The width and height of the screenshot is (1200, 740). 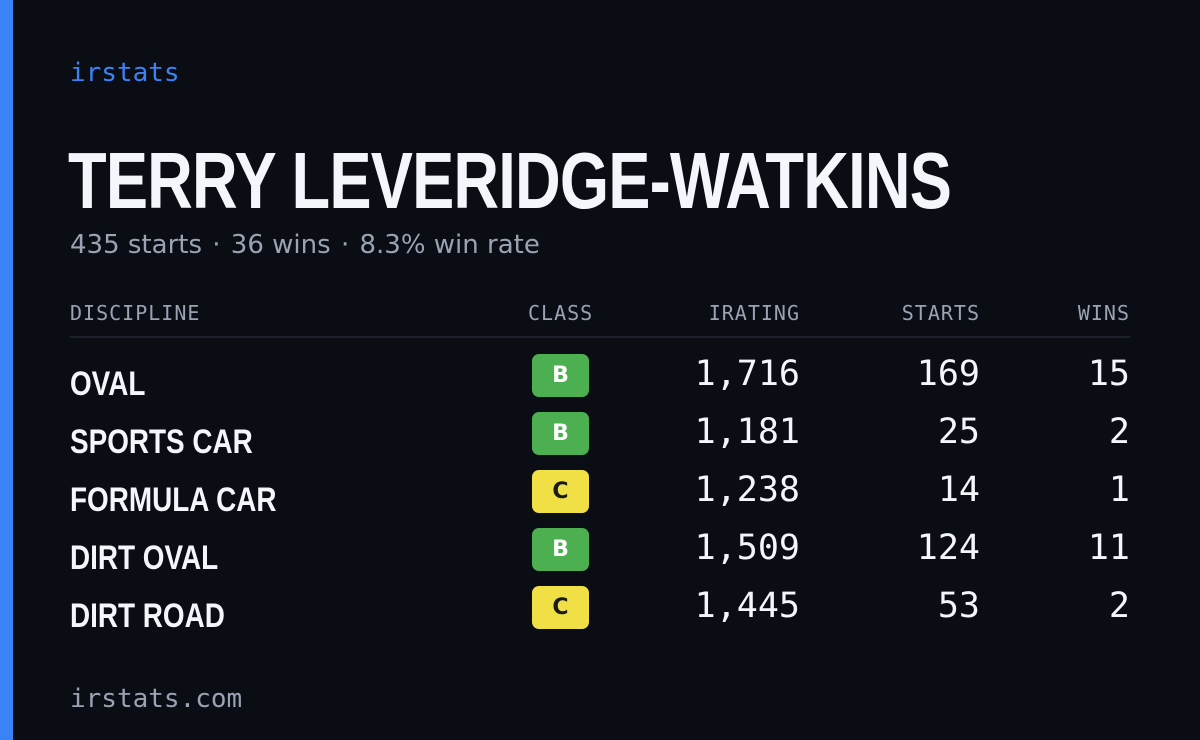 I want to click on discipline-name: DIRT OVAL, so click(x=144, y=558).